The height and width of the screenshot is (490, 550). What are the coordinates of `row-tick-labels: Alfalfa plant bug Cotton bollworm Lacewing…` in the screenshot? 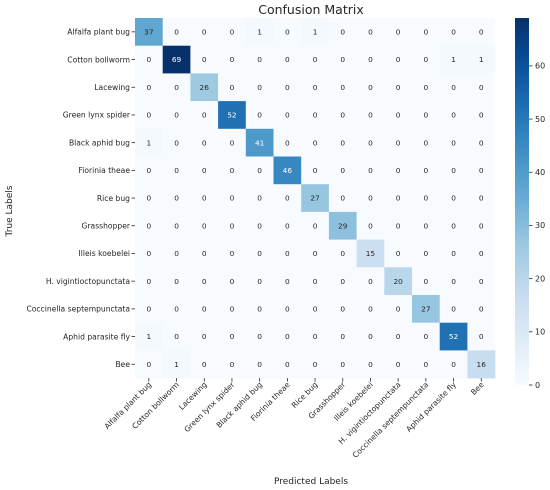 It's located at (80, 198).